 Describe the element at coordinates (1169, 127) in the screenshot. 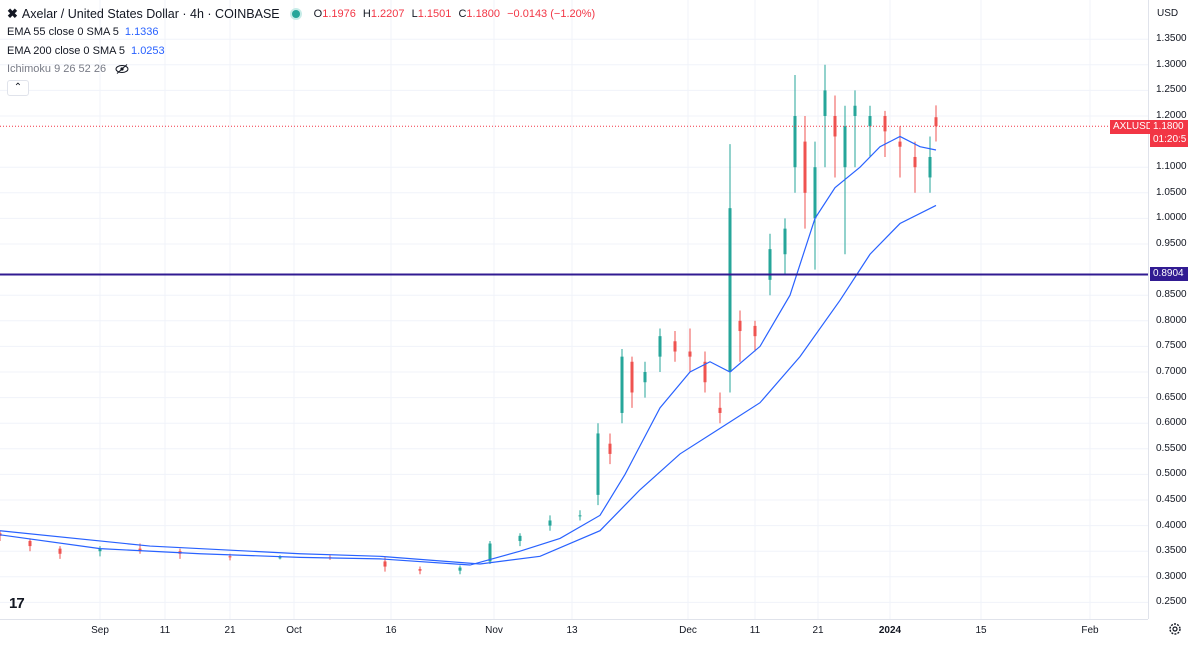

I see `last-price-badge: 1.1800` at that location.